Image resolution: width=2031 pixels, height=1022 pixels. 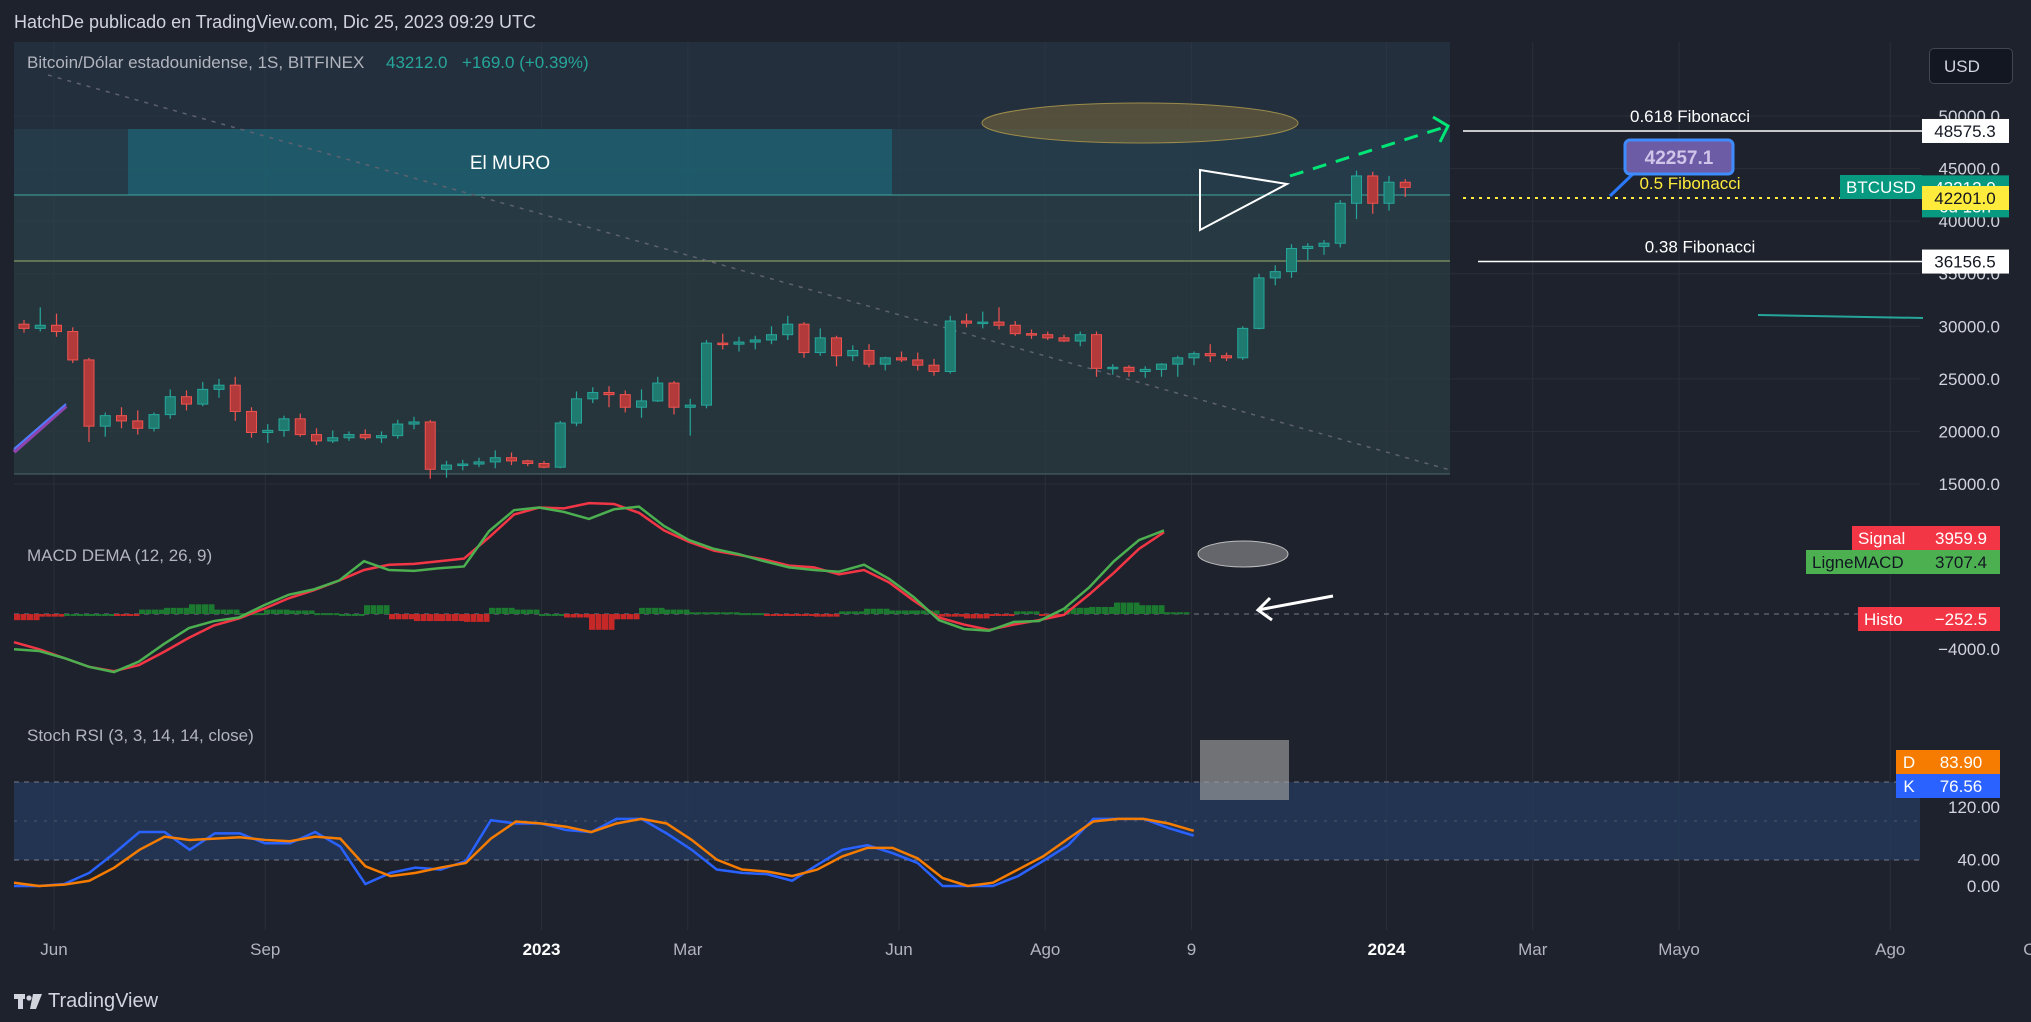 I want to click on macd-legend-name-box, so click(x=1887, y=538).